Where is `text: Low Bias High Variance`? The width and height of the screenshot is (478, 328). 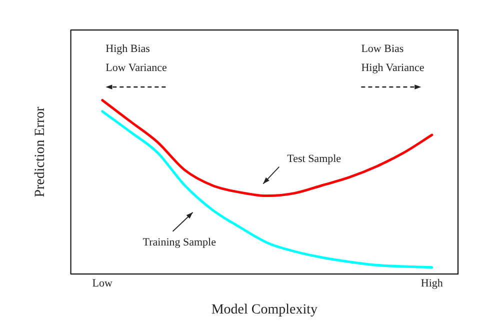
text: Low Bias High Variance is located at coordinates (392, 58).